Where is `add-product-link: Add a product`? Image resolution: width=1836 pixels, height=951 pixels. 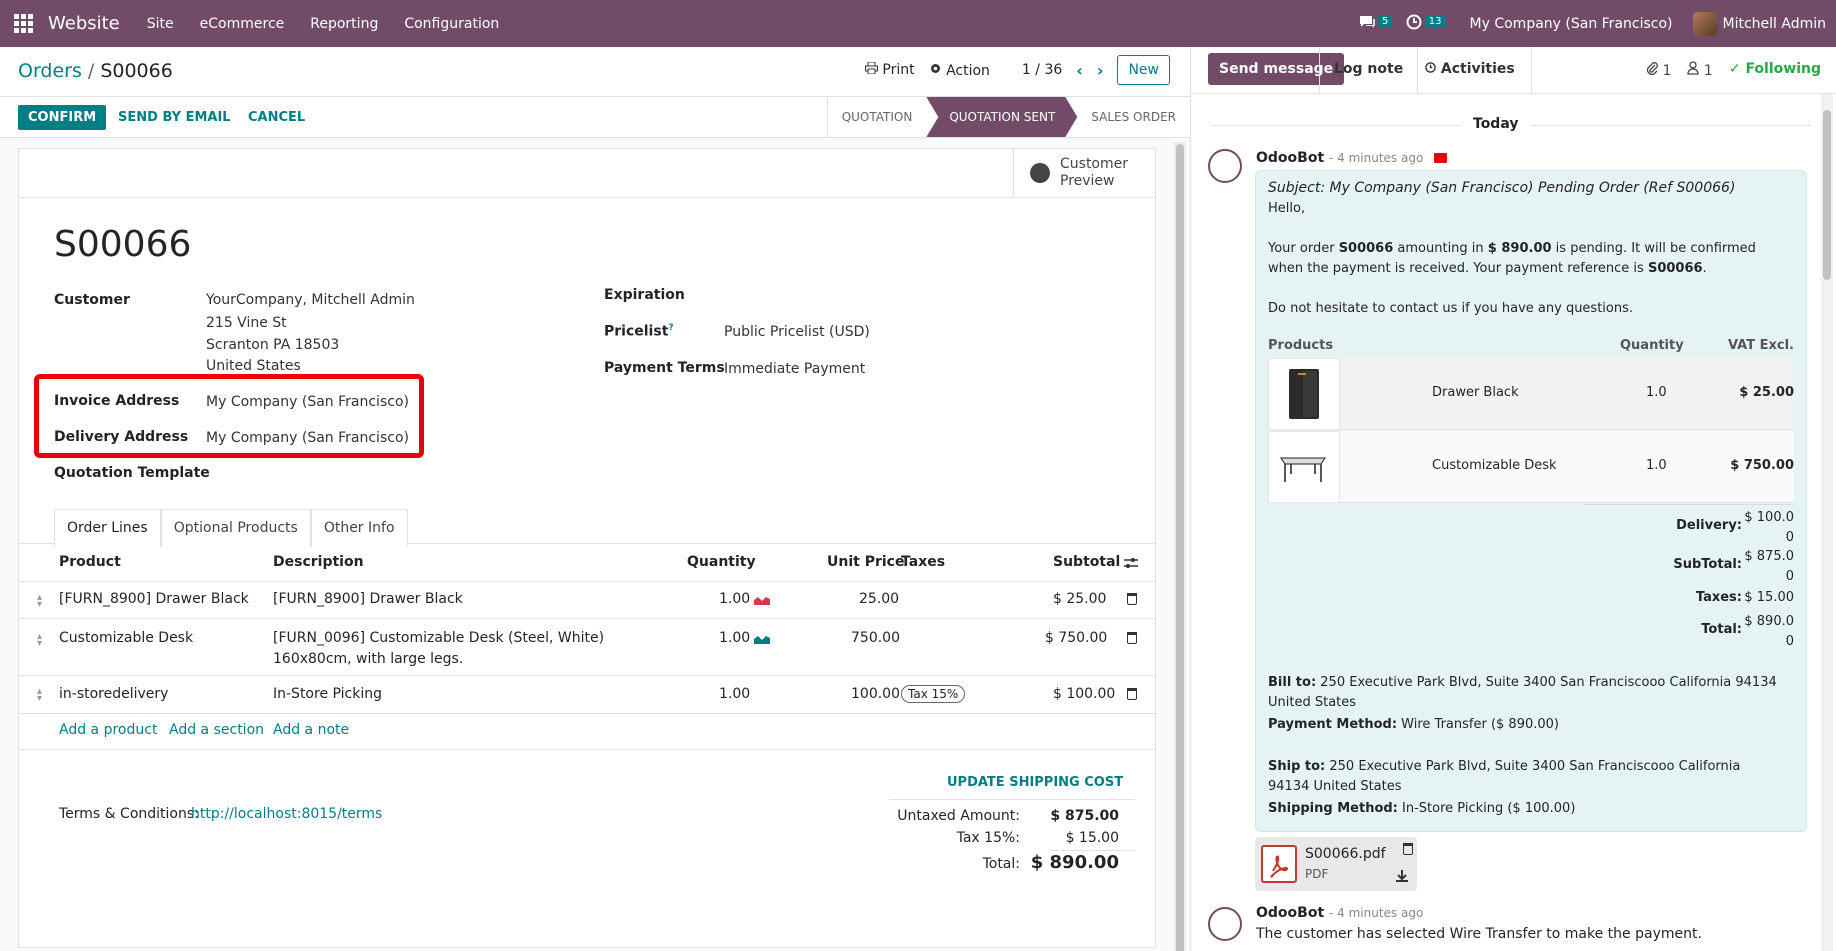
add-product-link: Add a product is located at coordinates (108, 730).